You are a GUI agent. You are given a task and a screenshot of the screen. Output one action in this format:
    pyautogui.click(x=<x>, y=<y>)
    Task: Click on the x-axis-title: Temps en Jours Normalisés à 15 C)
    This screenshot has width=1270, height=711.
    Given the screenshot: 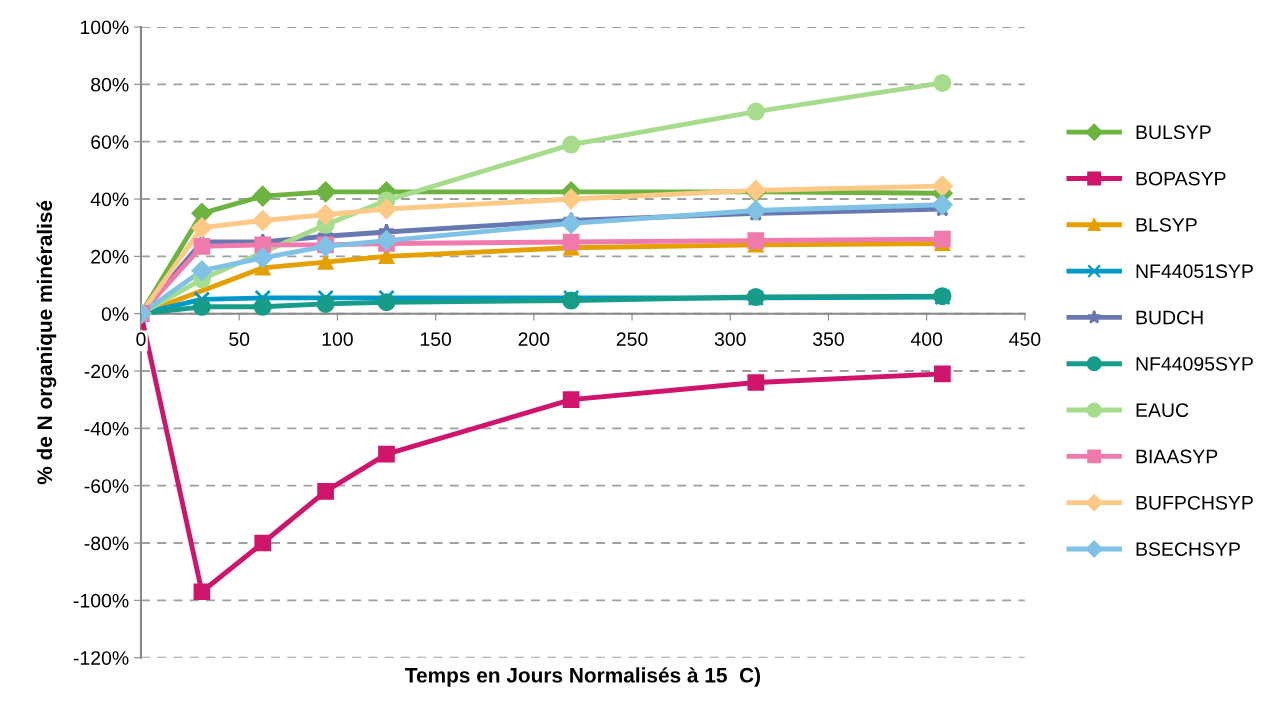 What is the action you would take?
    pyautogui.click(x=583, y=677)
    